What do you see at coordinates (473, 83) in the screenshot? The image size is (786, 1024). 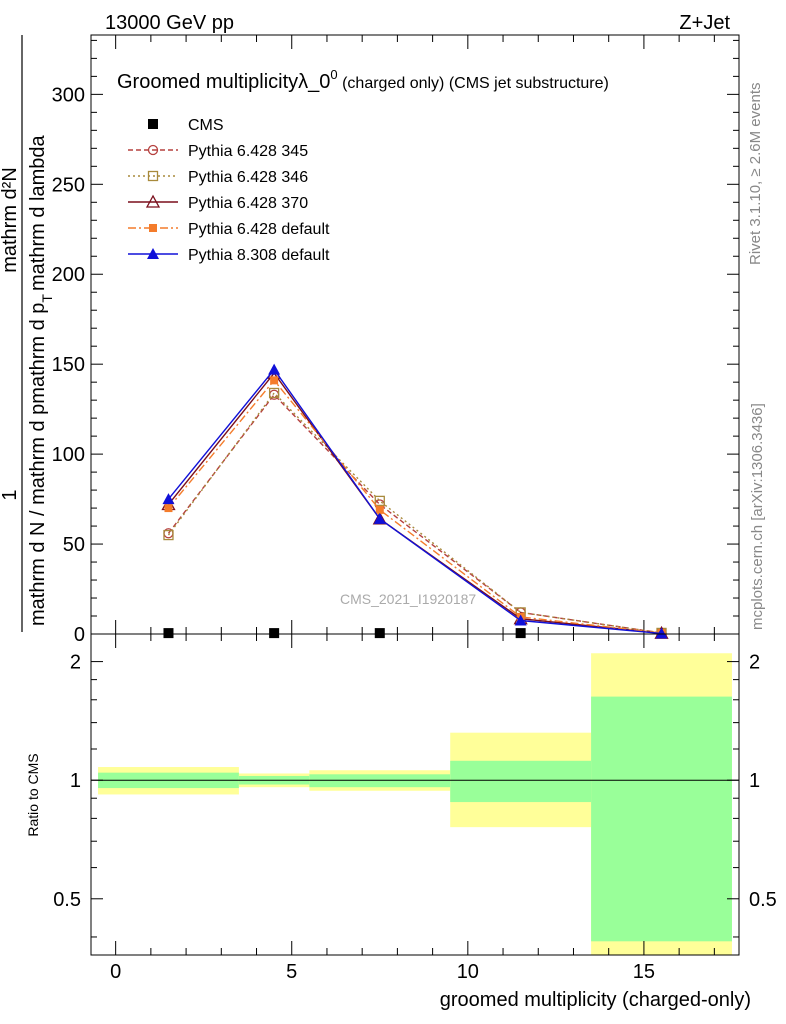 I see `main-title-rest: (charged only) (CMS jet substructure)` at bounding box center [473, 83].